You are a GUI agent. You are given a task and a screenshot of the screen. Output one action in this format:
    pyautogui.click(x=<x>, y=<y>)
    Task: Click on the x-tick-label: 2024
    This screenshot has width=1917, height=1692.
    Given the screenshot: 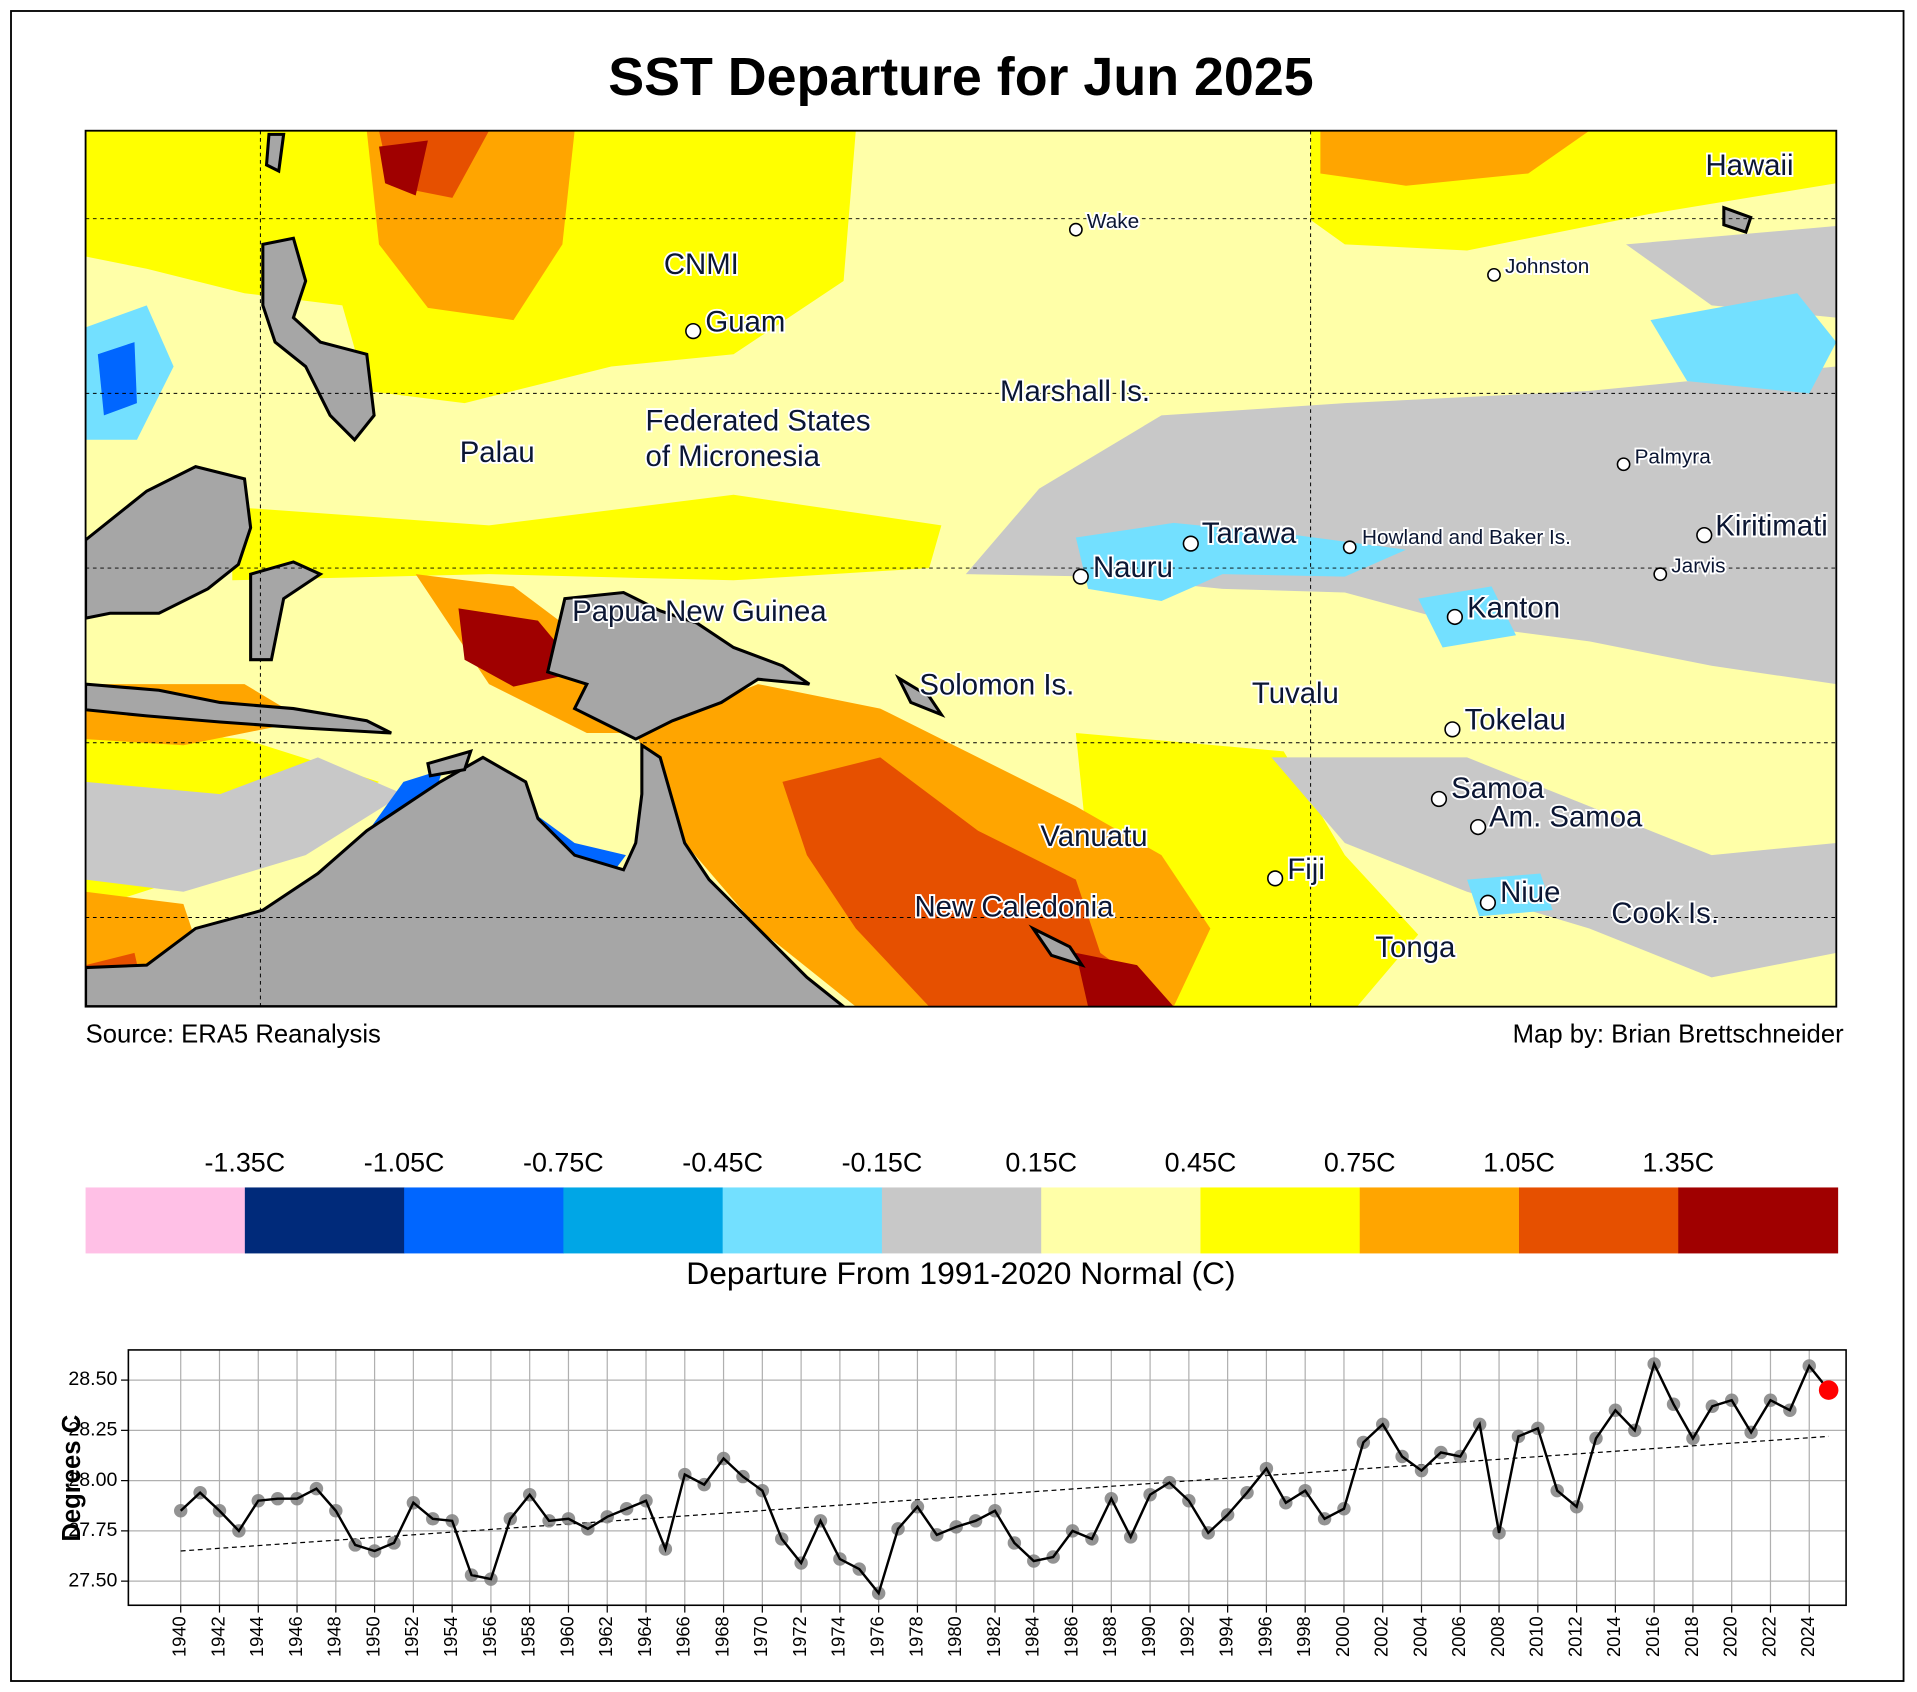 What is the action you would take?
    pyautogui.click(x=1807, y=1636)
    